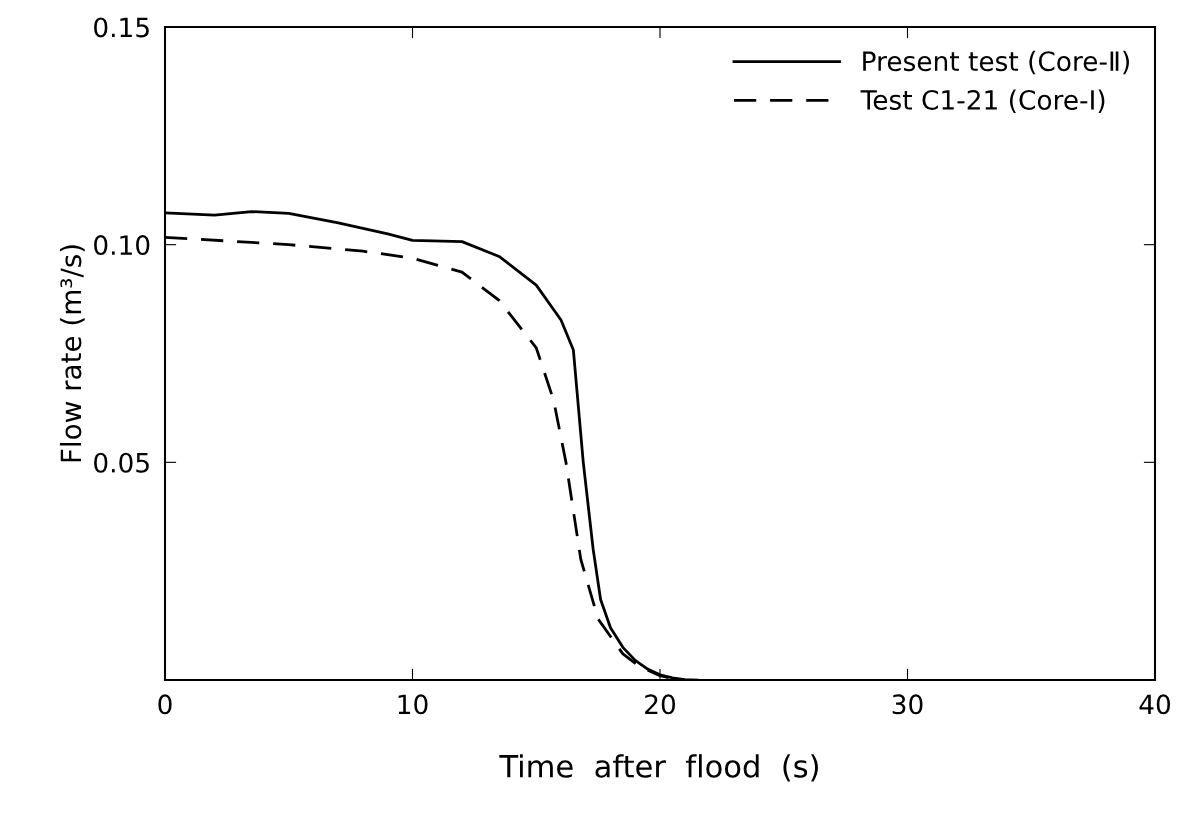 This screenshot has height=813, width=1185. I want to click on legend-label: Present test (Core-Ⅱ), so click(996, 62).